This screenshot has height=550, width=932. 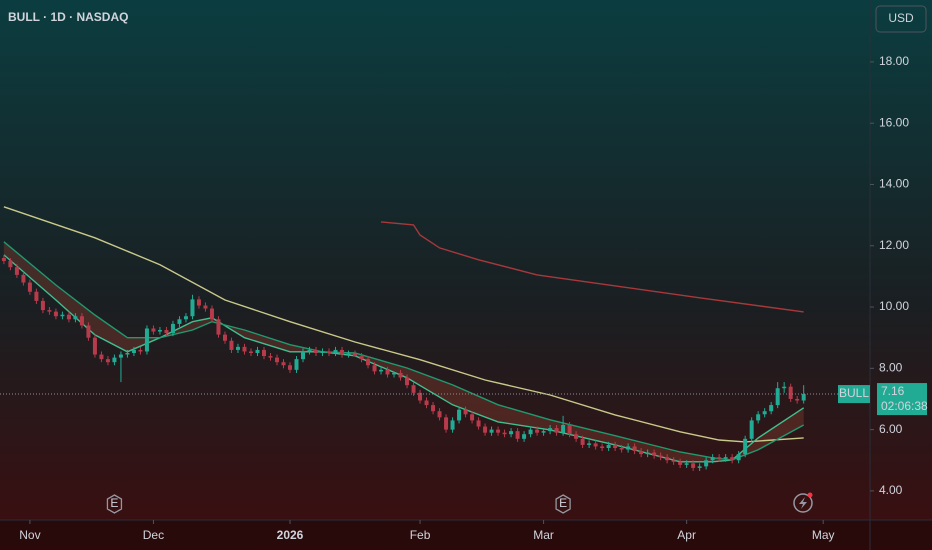 I want to click on currency: USD, so click(x=901, y=18).